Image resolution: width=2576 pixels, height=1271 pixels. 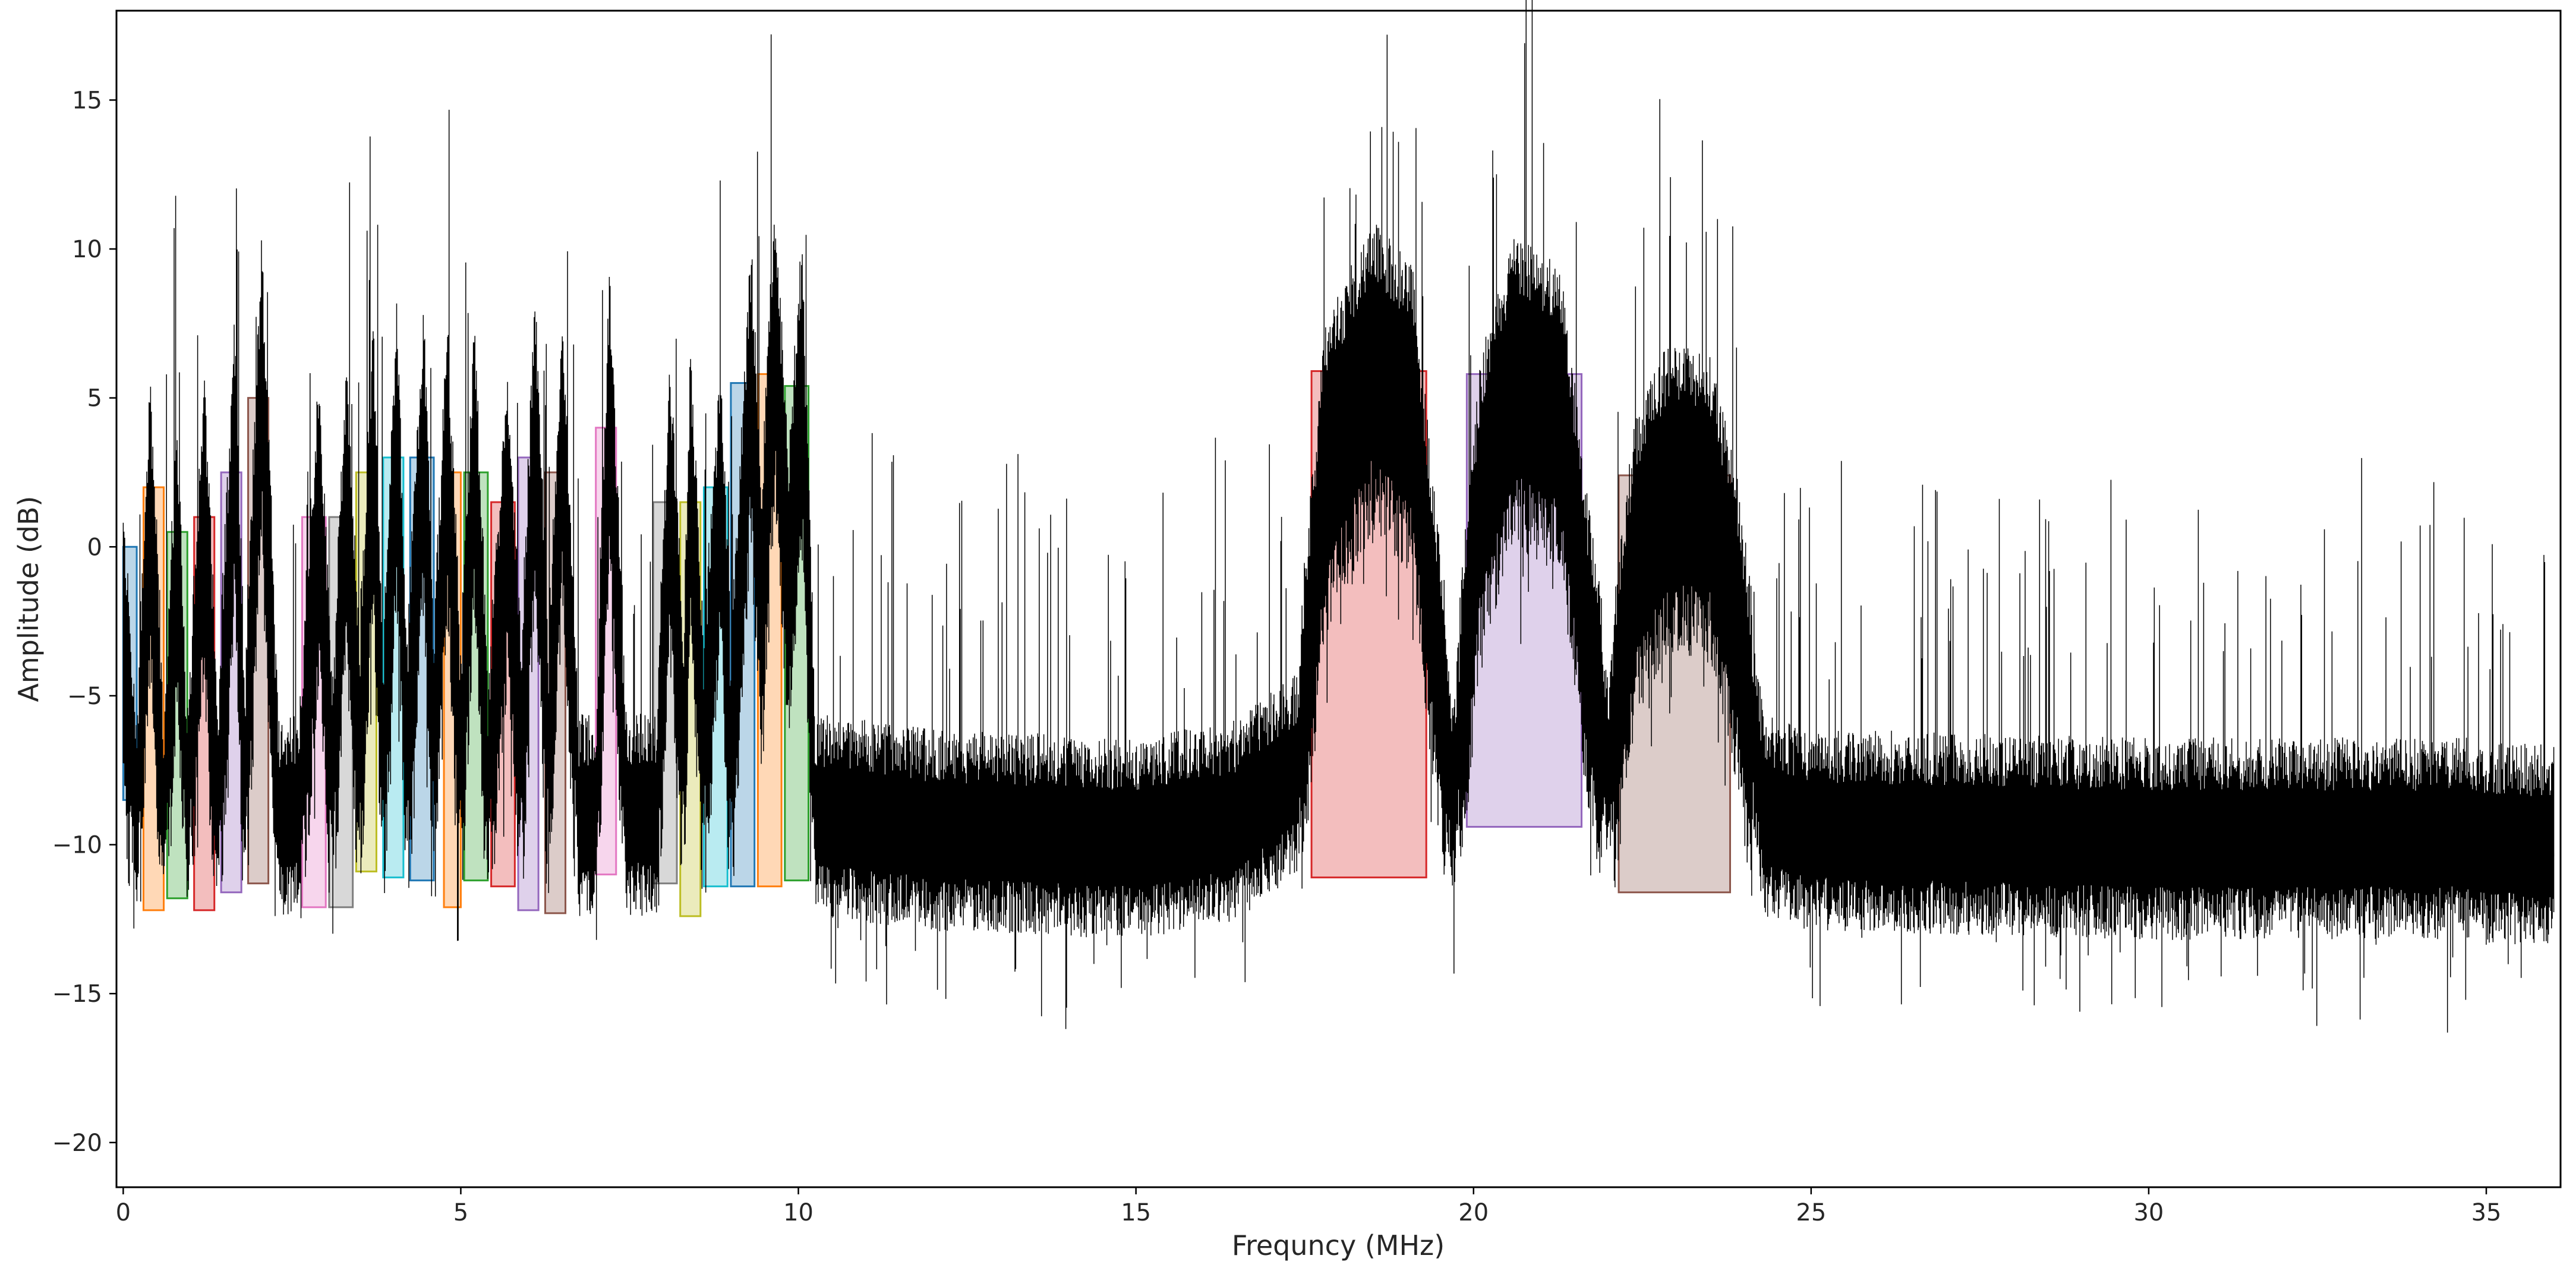 I want to click on y-tick-label: 0, so click(x=95, y=547).